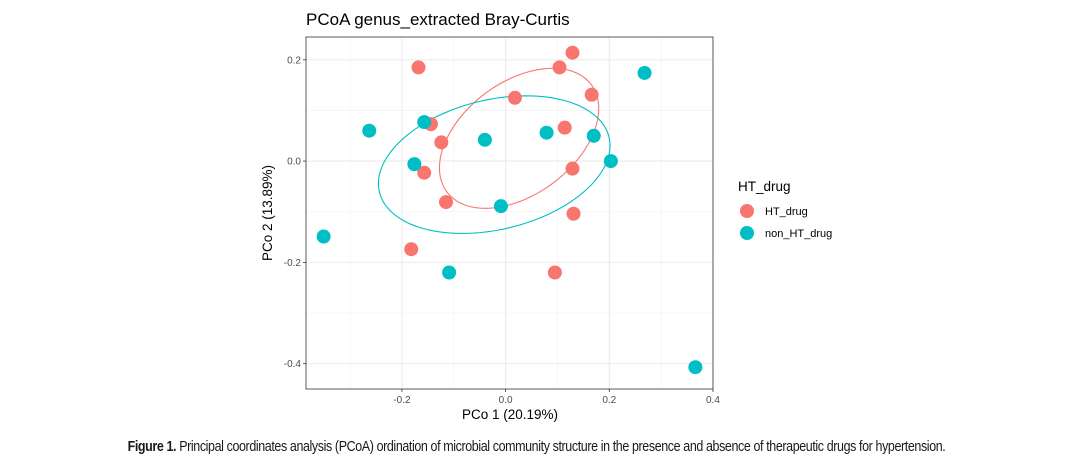 This screenshot has height=466, width=1073. I want to click on y-tick-label: 0.2, so click(294, 60).